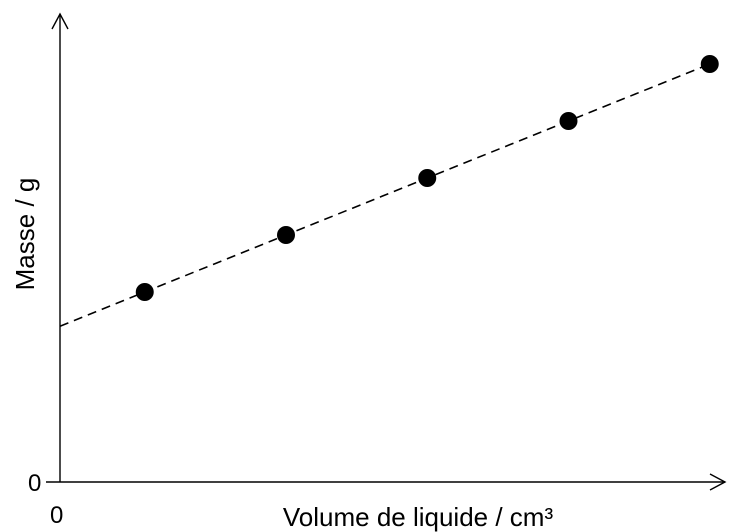 Image resolution: width=729 pixels, height=532 pixels. What do you see at coordinates (718, 482) in the screenshot?
I see `x-axis-arrow` at bounding box center [718, 482].